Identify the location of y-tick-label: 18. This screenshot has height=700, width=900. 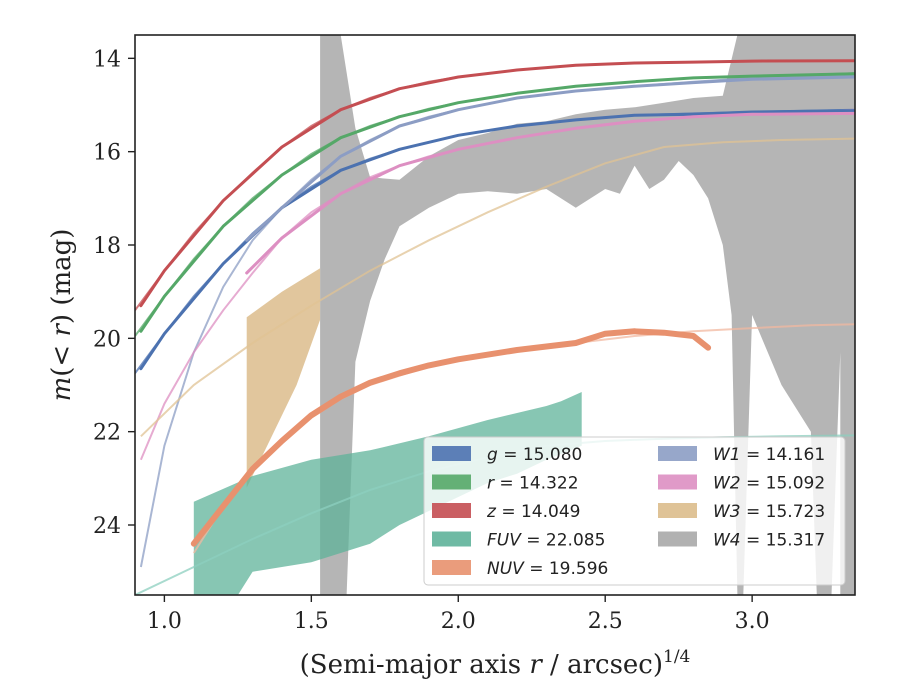
(107, 246).